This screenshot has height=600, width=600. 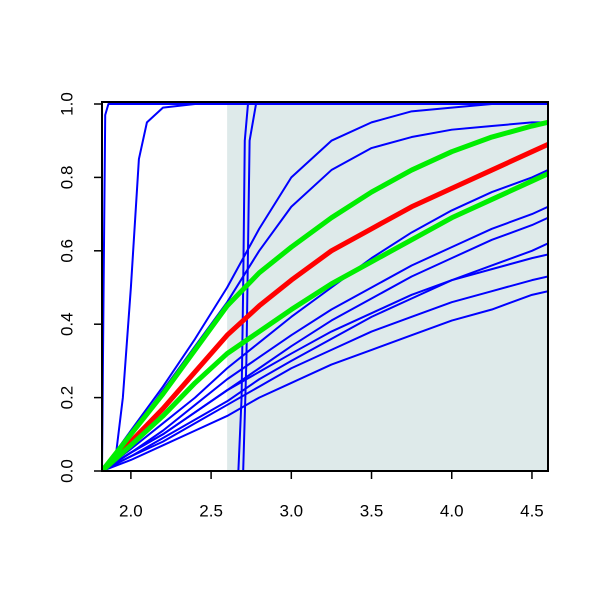 What do you see at coordinates (291, 510) in the screenshot?
I see `x-tick-label: 3.0` at bounding box center [291, 510].